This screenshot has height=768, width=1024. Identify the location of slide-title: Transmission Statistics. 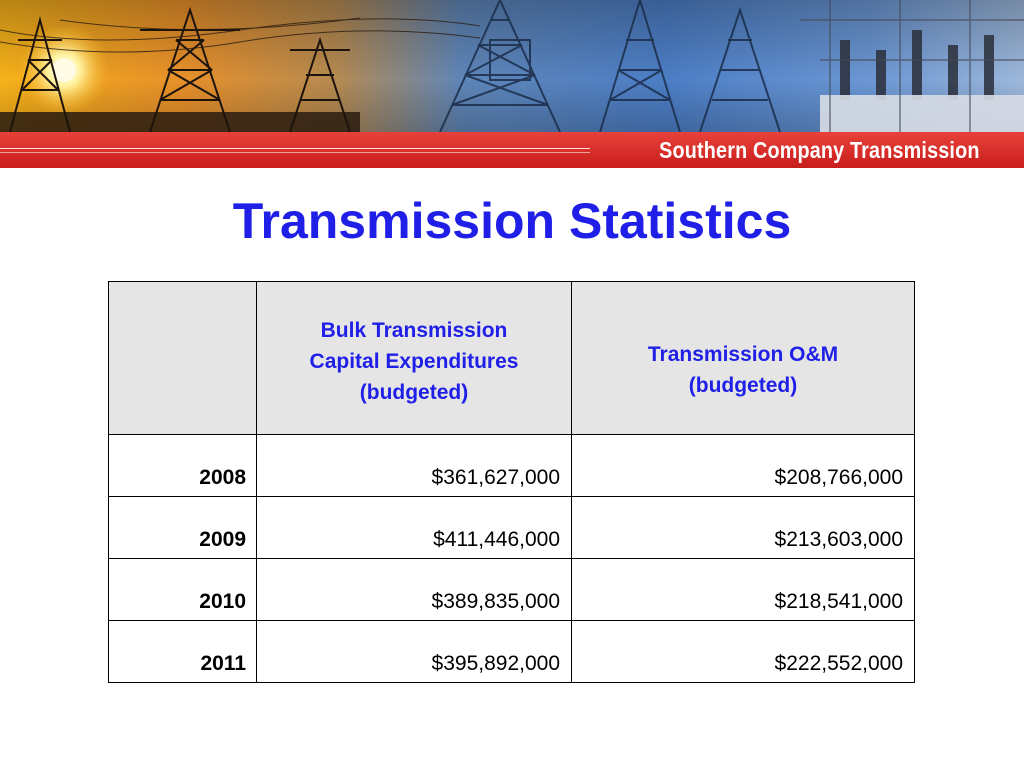
(512, 221).